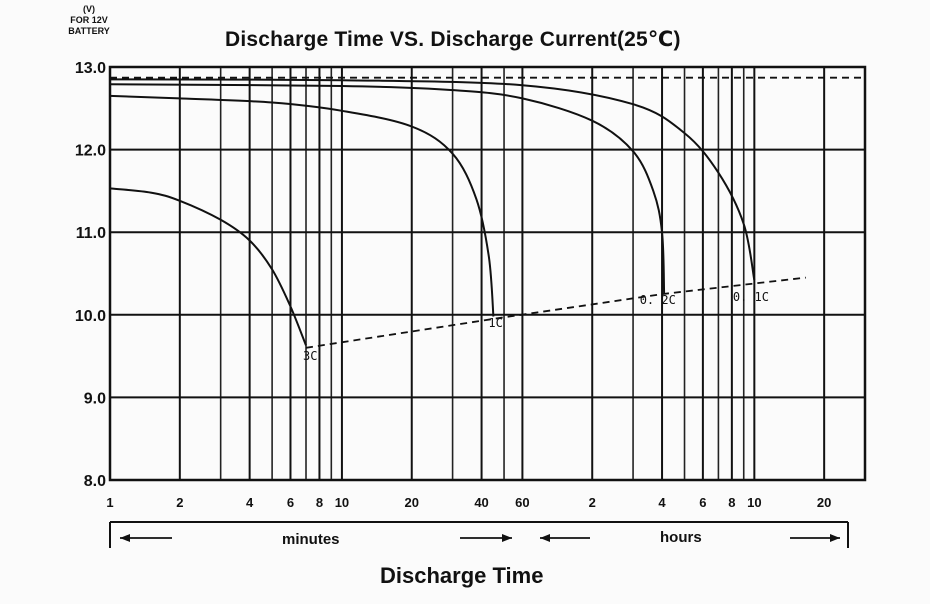 The height and width of the screenshot is (604, 930). What do you see at coordinates (89, 31) in the screenshot?
I see `y-unit-label-3: BATTERY` at bounding box center [89, 31].